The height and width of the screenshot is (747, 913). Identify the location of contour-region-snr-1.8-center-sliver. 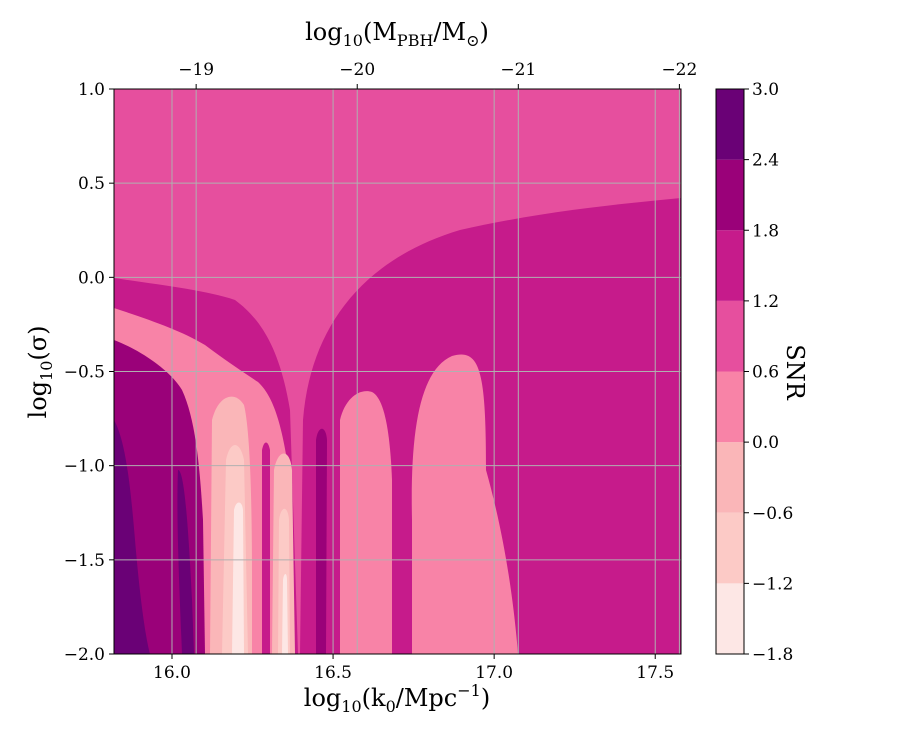
(321, 541).